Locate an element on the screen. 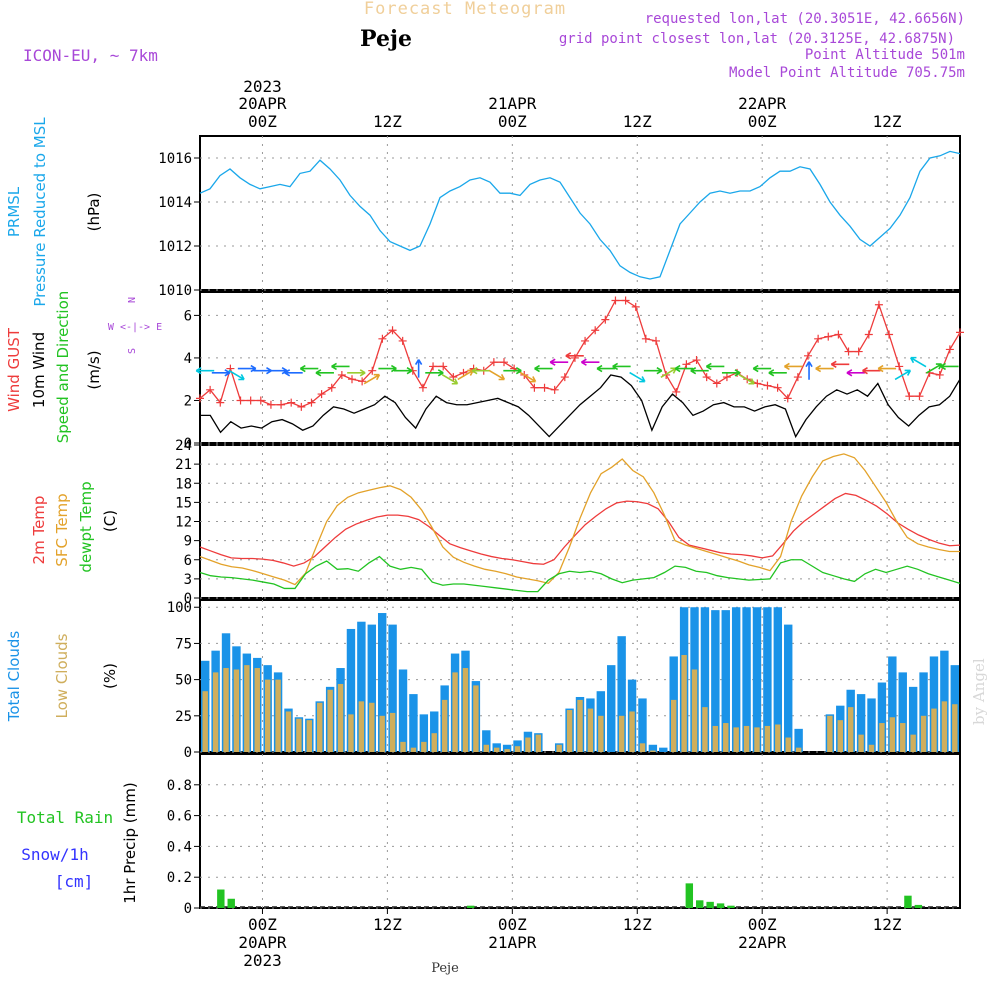 This screenshot has width=1000, height=1000. precip-label-cm: [cm] is located at coordinates (74, 881).